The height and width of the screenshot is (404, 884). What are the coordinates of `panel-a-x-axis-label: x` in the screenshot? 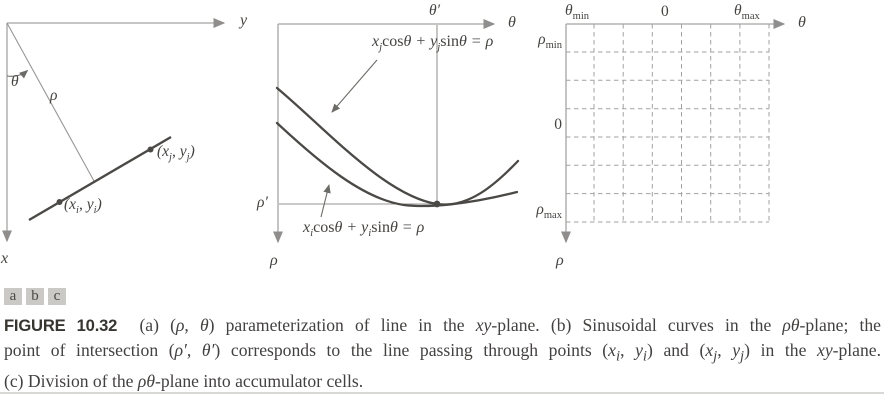 It's located at (5, 258).